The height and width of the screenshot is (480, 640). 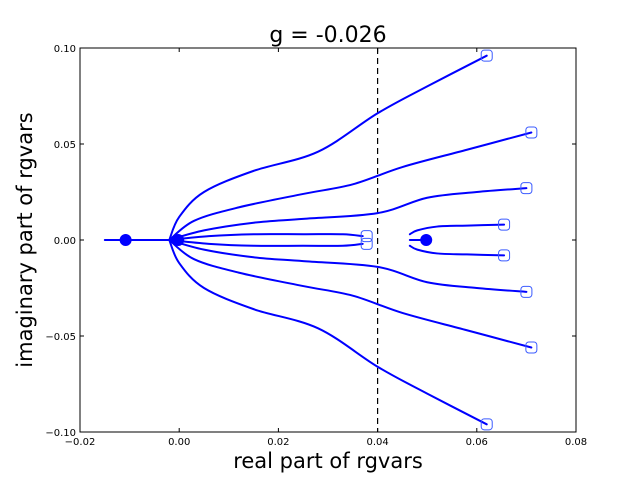 What do you see at coordinates (477, 442) in the screenshot?
I see `x-tick-label: 0.06` at bounding box center [477, 442].